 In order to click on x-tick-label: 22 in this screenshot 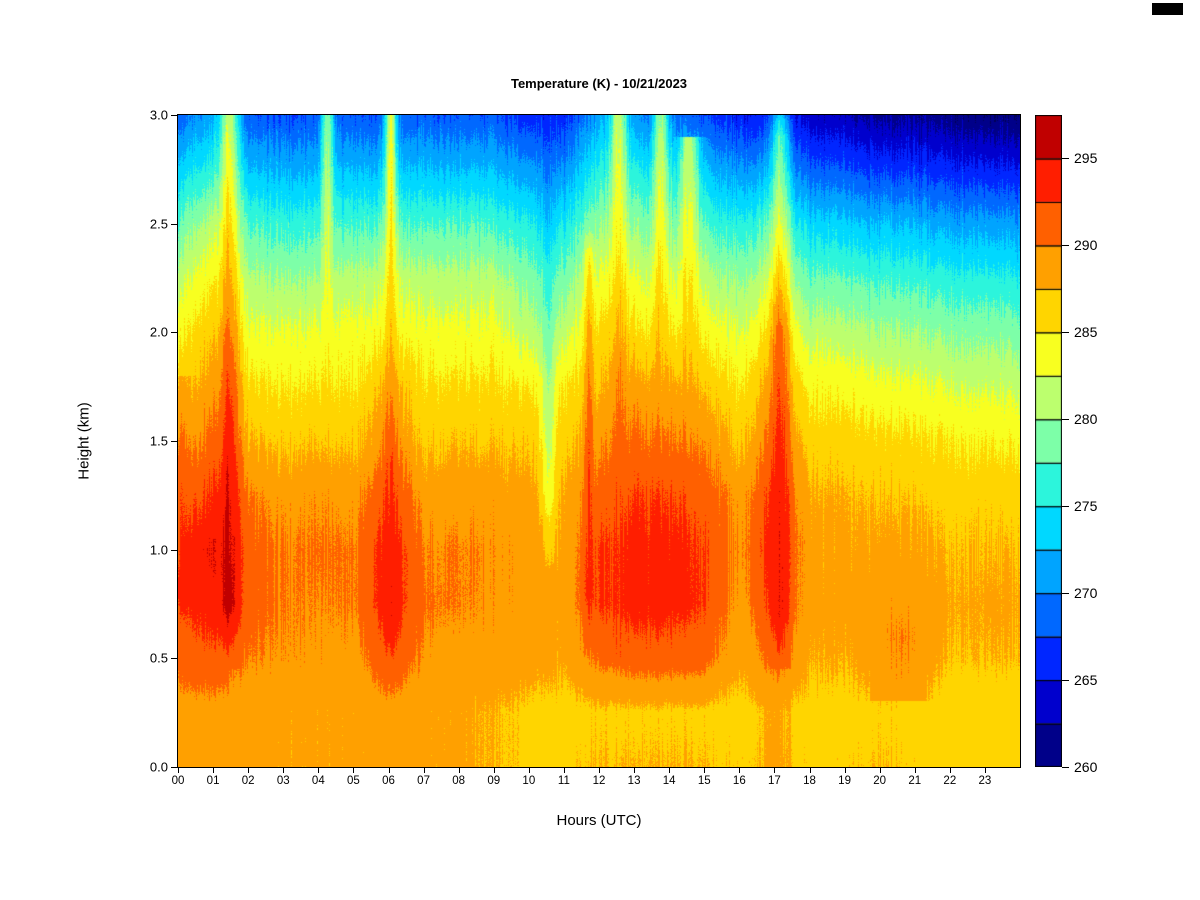, I will do `click(950, 781)`.